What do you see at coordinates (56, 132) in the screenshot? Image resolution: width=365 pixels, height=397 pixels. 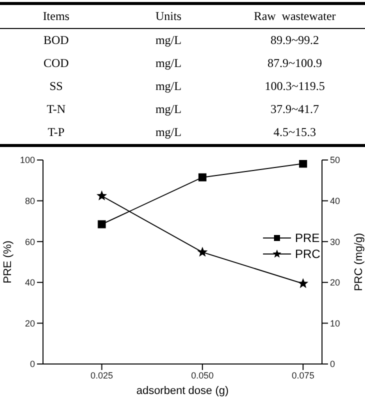 I see `text: T-P` at bounding box center [56, 132].